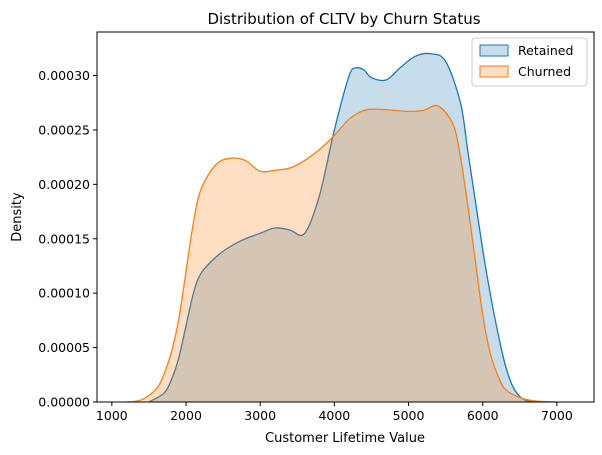 The width and height of the screenshot is (602, 455). Describe the element at coordinates (64, 402) in the screenshot. I see `y-tick-label: 0.00000` at that location.